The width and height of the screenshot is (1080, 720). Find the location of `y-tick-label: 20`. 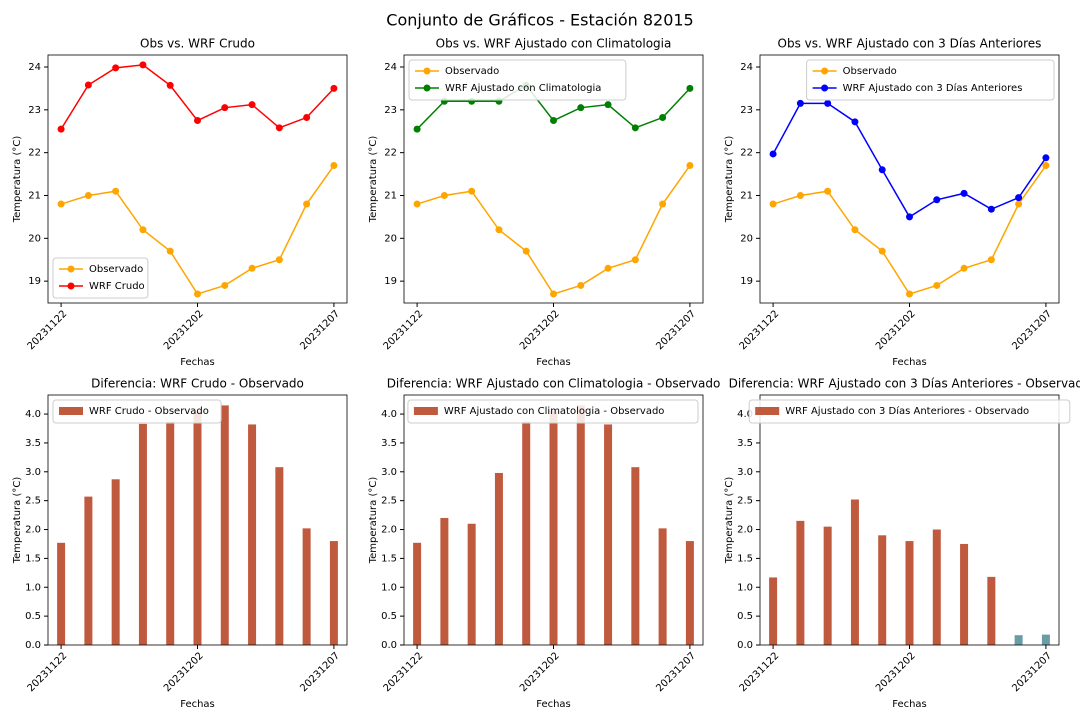

y-tick-label: 20 is located at coordinates (390, 238).